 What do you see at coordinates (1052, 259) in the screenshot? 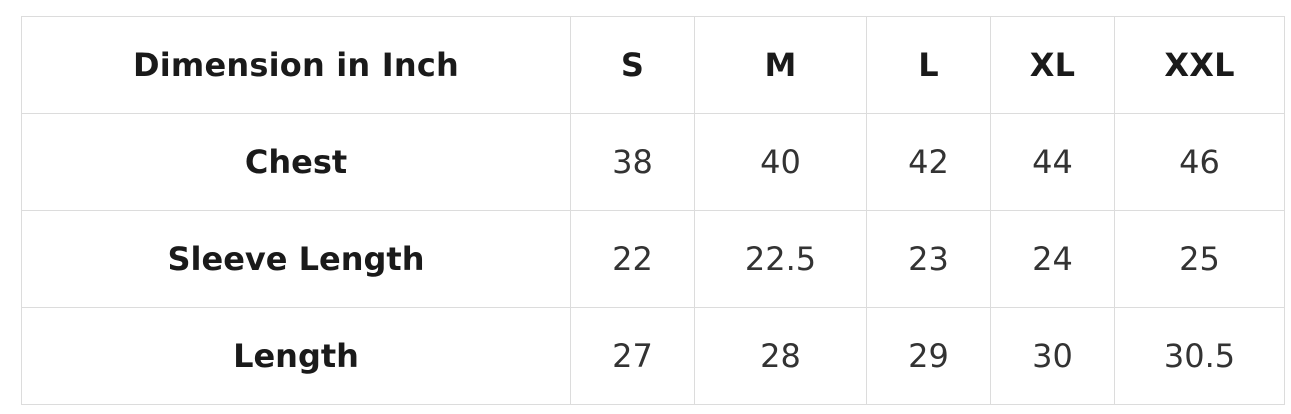
I see `table-cell: 24` at bounding box center [1052, 259].